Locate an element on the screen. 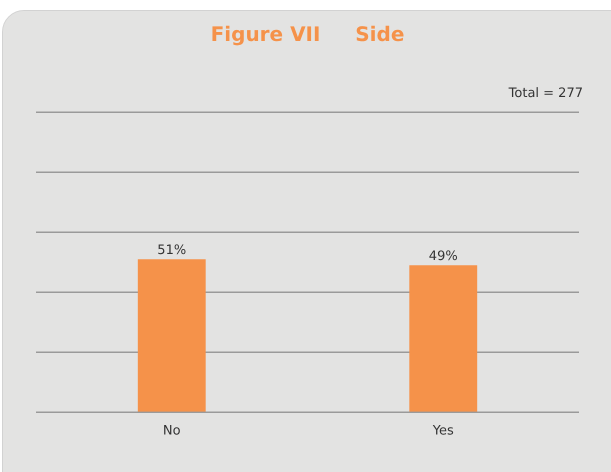  x-tick-label: No is located at coordinates (171, 431).